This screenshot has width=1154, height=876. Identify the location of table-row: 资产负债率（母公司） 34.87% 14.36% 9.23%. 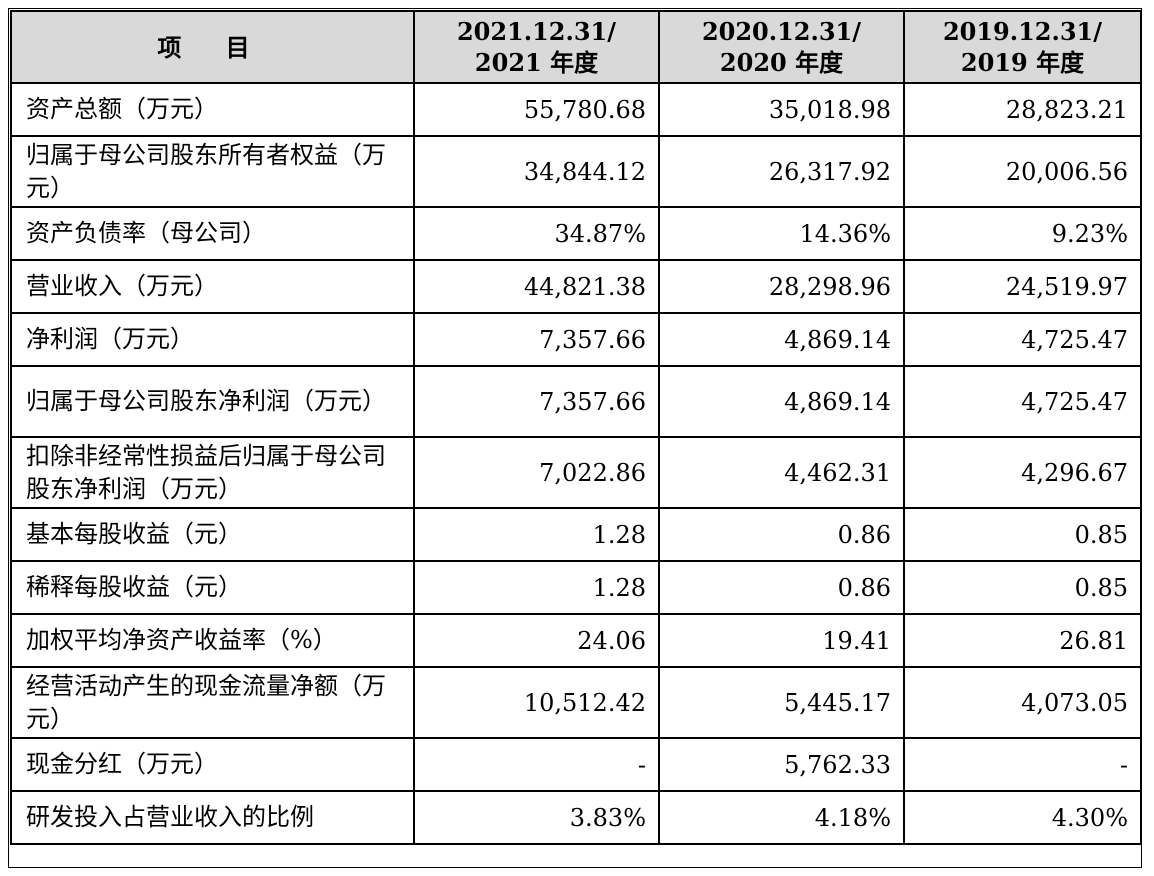
(576, 233).